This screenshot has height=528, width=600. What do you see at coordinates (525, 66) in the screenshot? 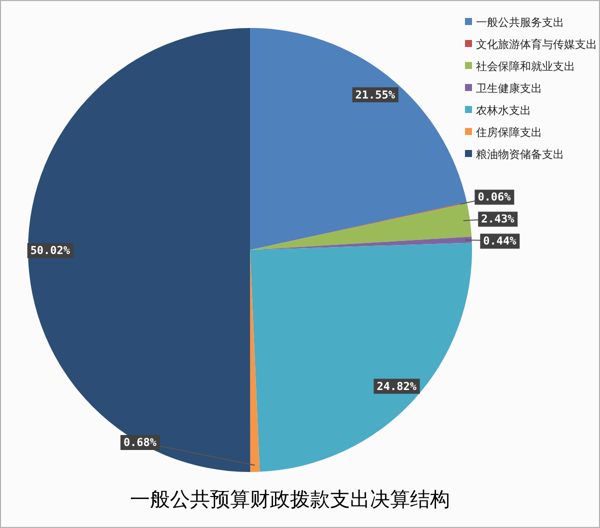
I see `legend-label: 社会保障和就业支出` at bounding box center [525, 66].